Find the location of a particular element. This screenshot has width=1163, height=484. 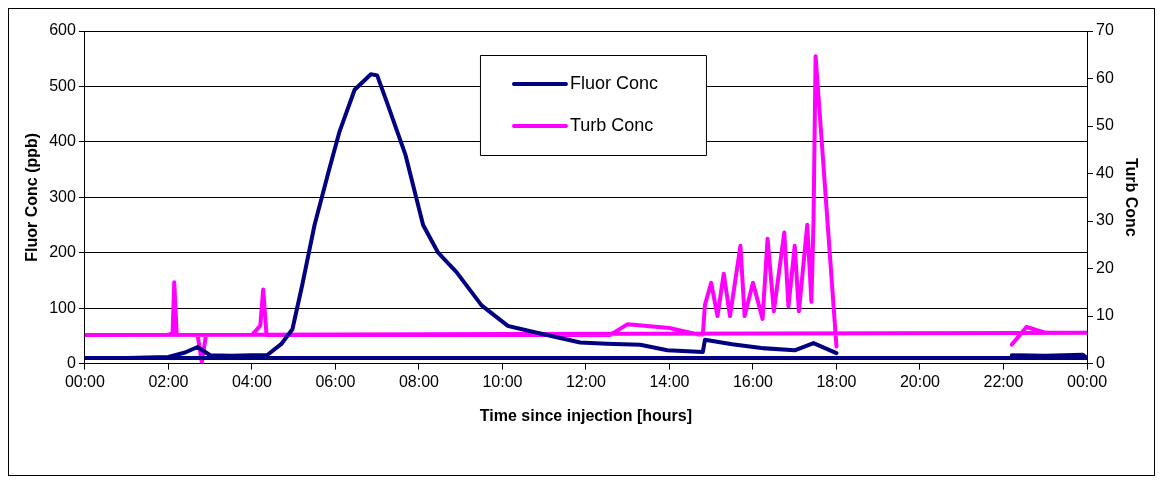

y-tick-label: 300 is located at coordinates (62, 196).